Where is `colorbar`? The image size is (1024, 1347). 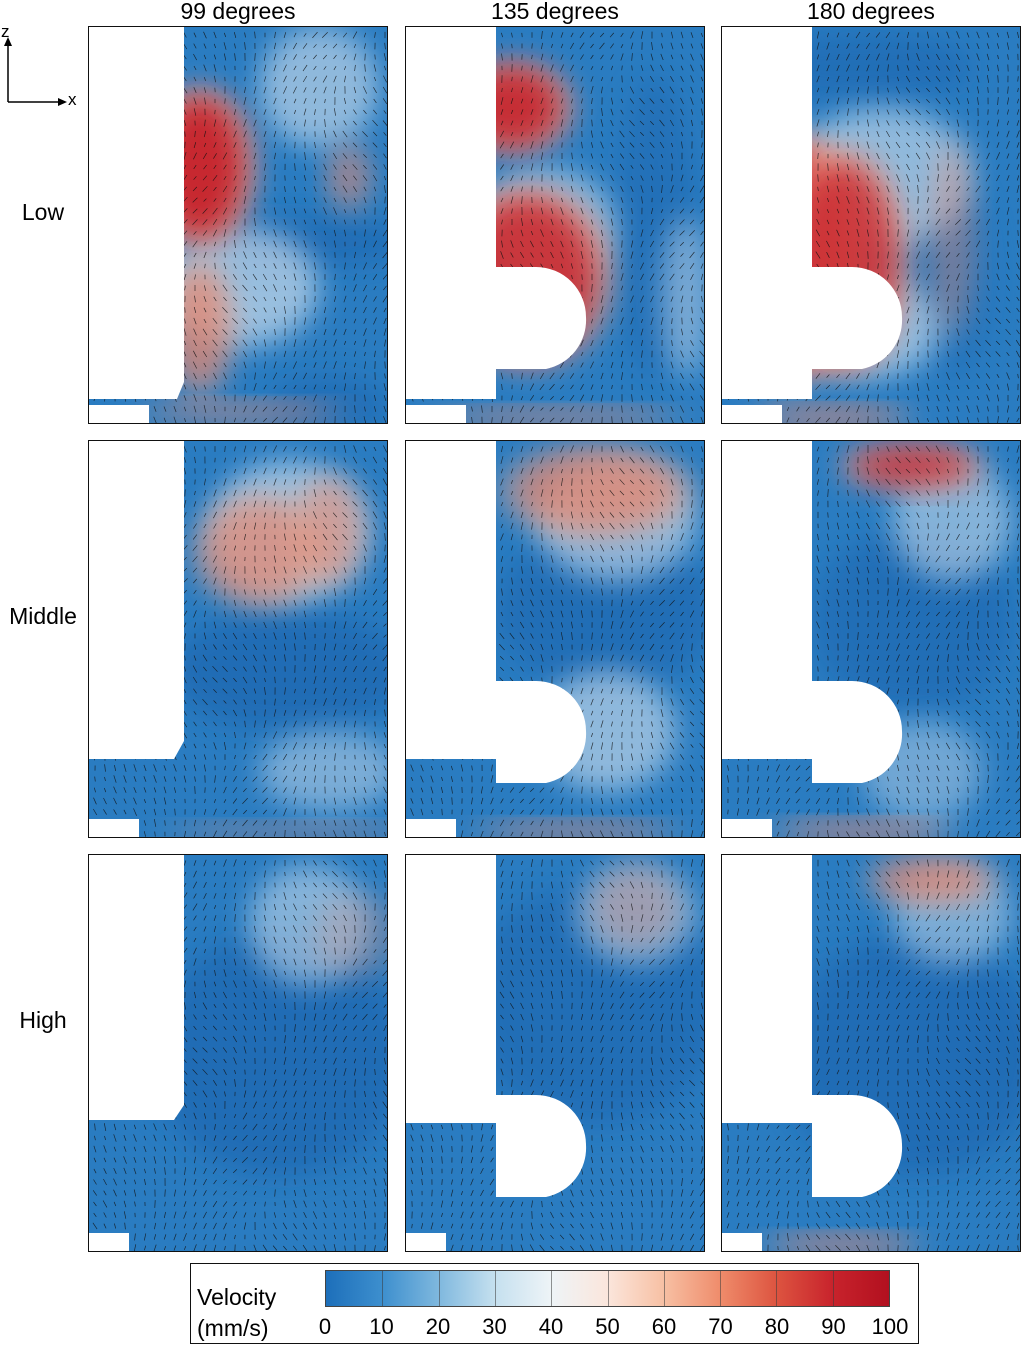 colorbar is located at coordinates (607, 1288).